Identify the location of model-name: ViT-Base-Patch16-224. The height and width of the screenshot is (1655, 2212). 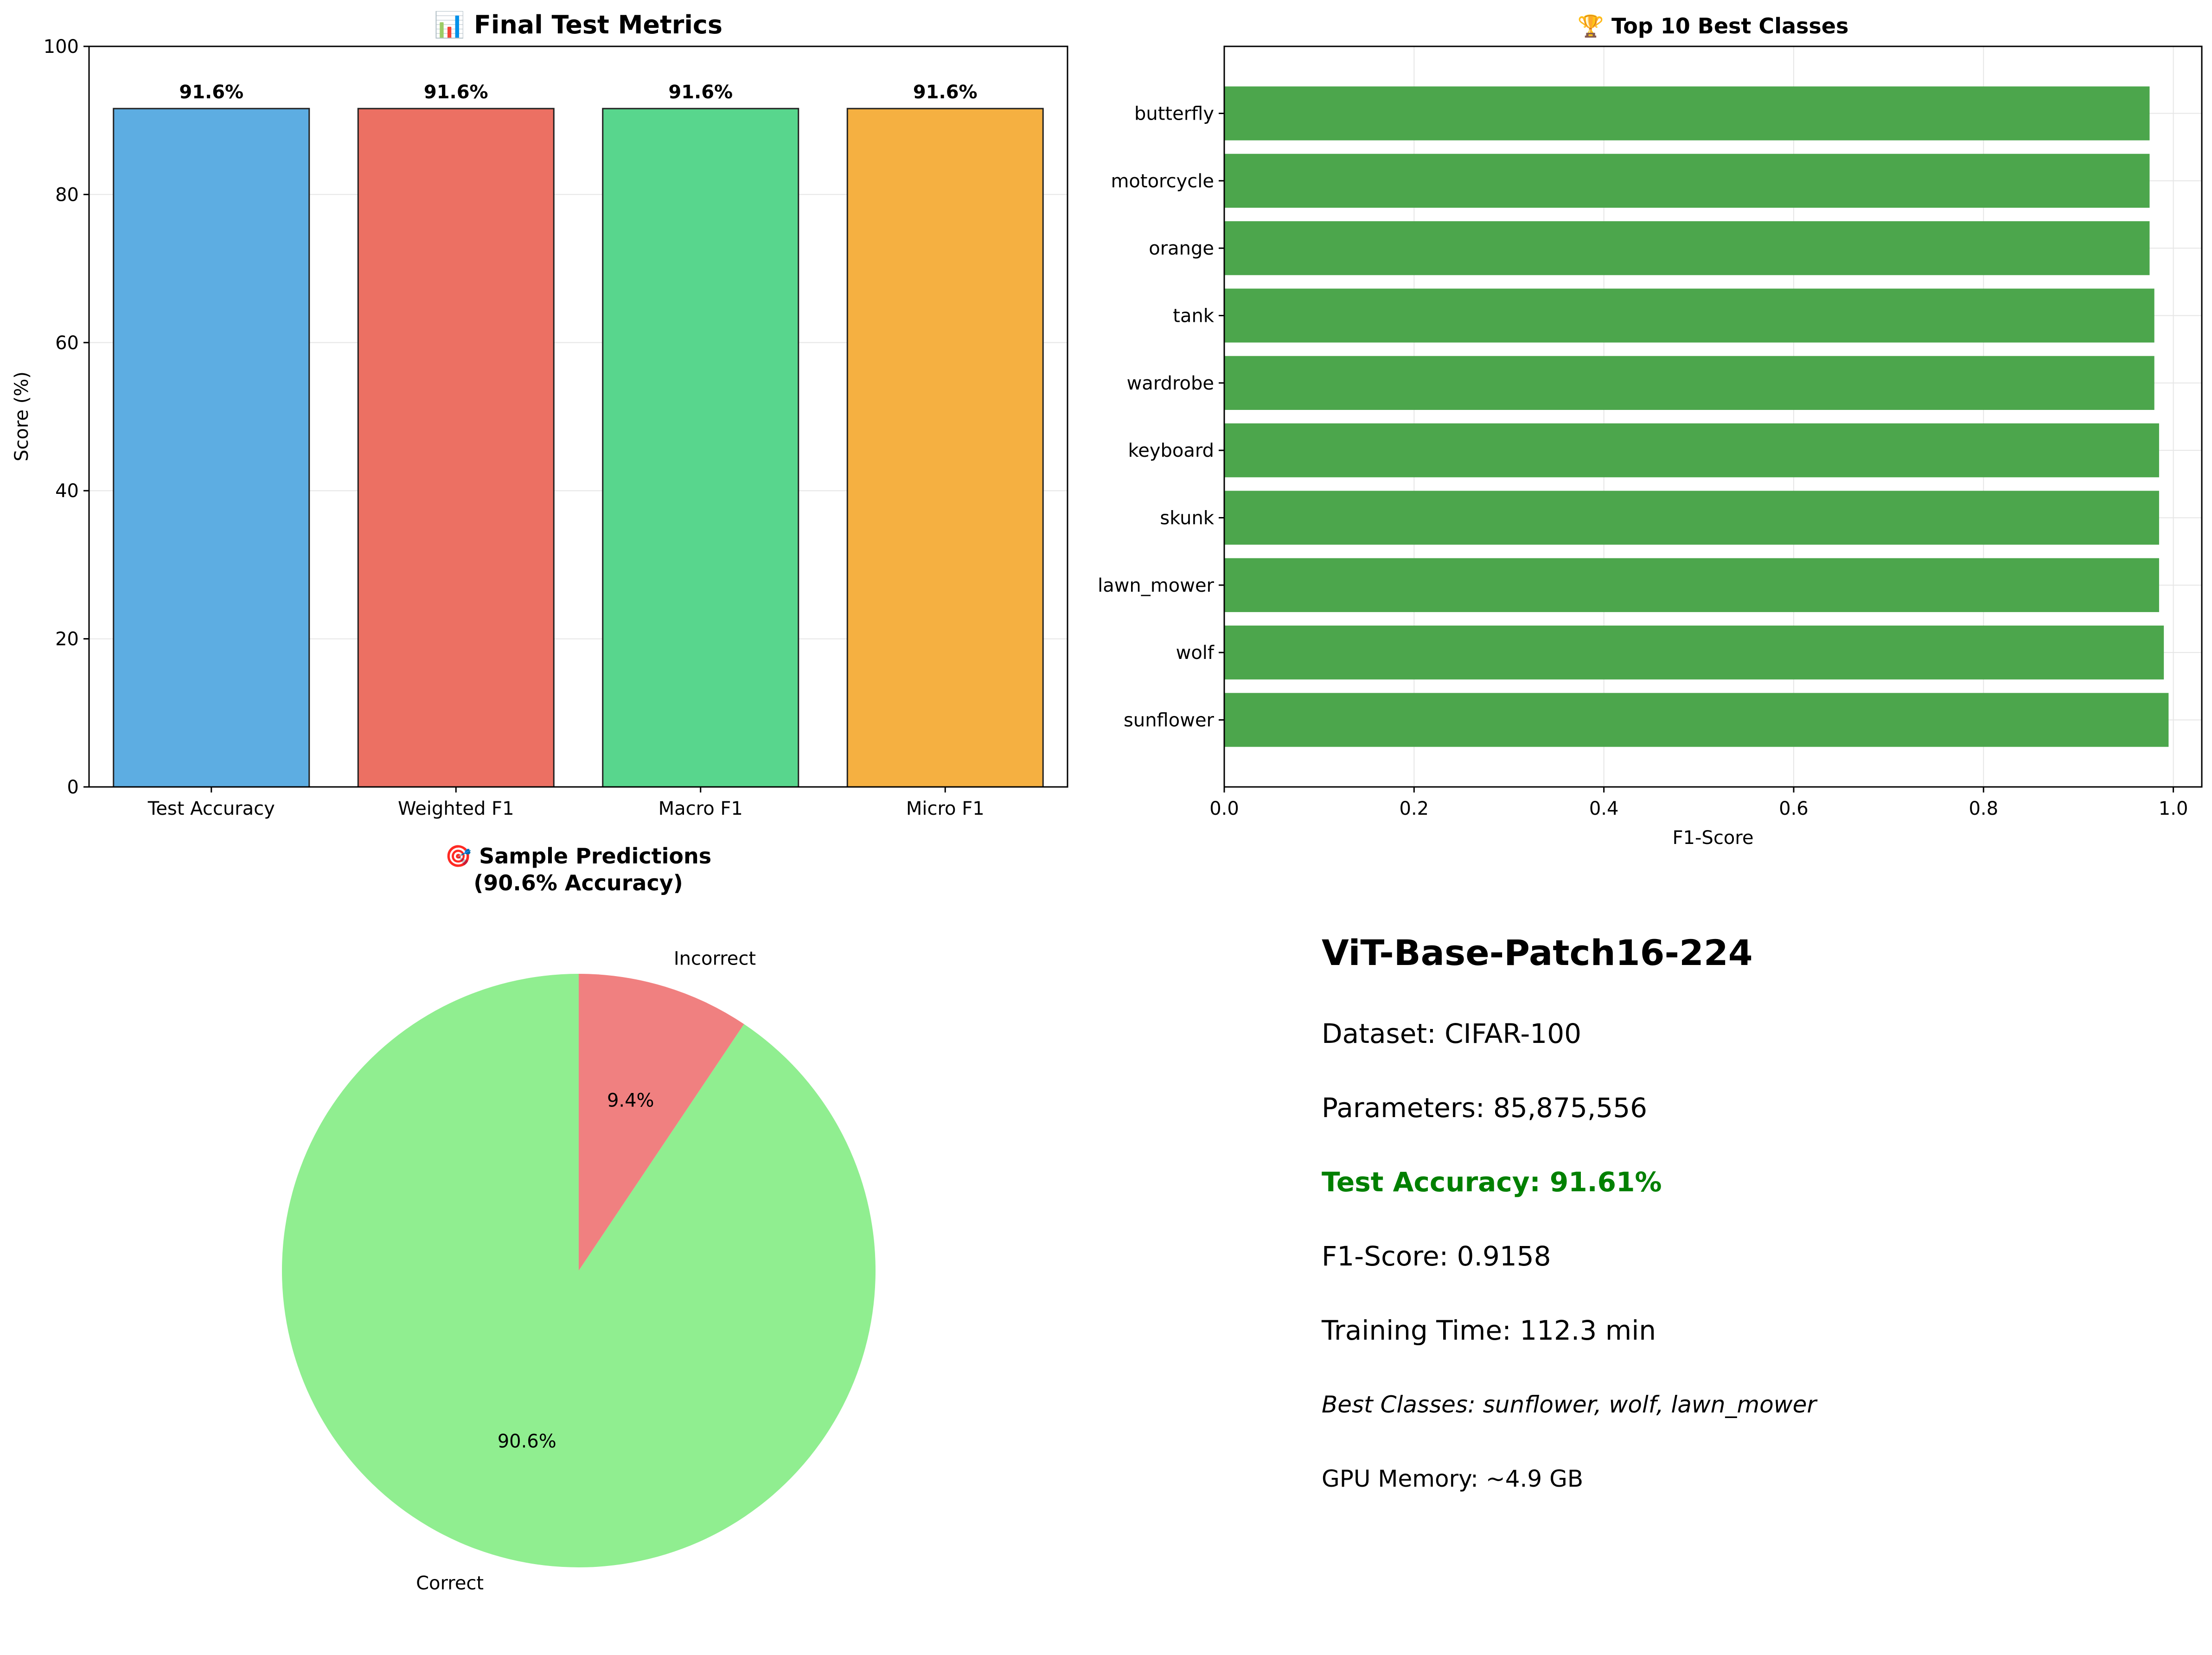
(1537, 952).